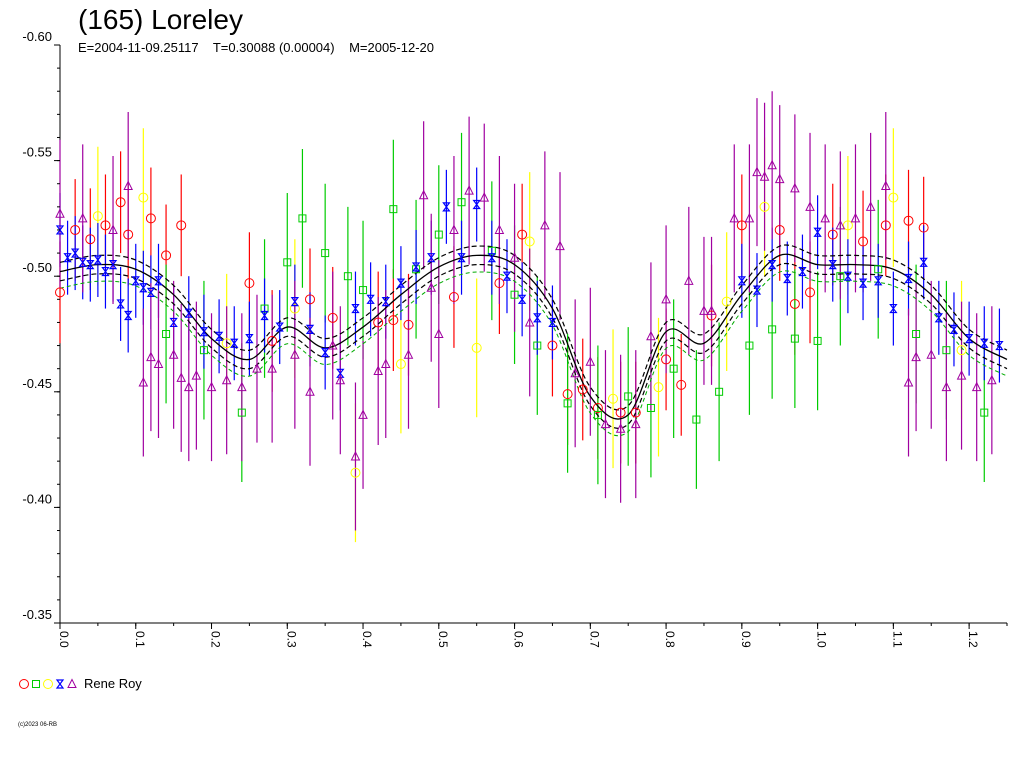 The width and height of the screenshot is (1024, 768). What do you see at coordinates (160, 19) in the screenshot?
I see `chart-title: (165) Loreley` at bounding box center [160, 19].